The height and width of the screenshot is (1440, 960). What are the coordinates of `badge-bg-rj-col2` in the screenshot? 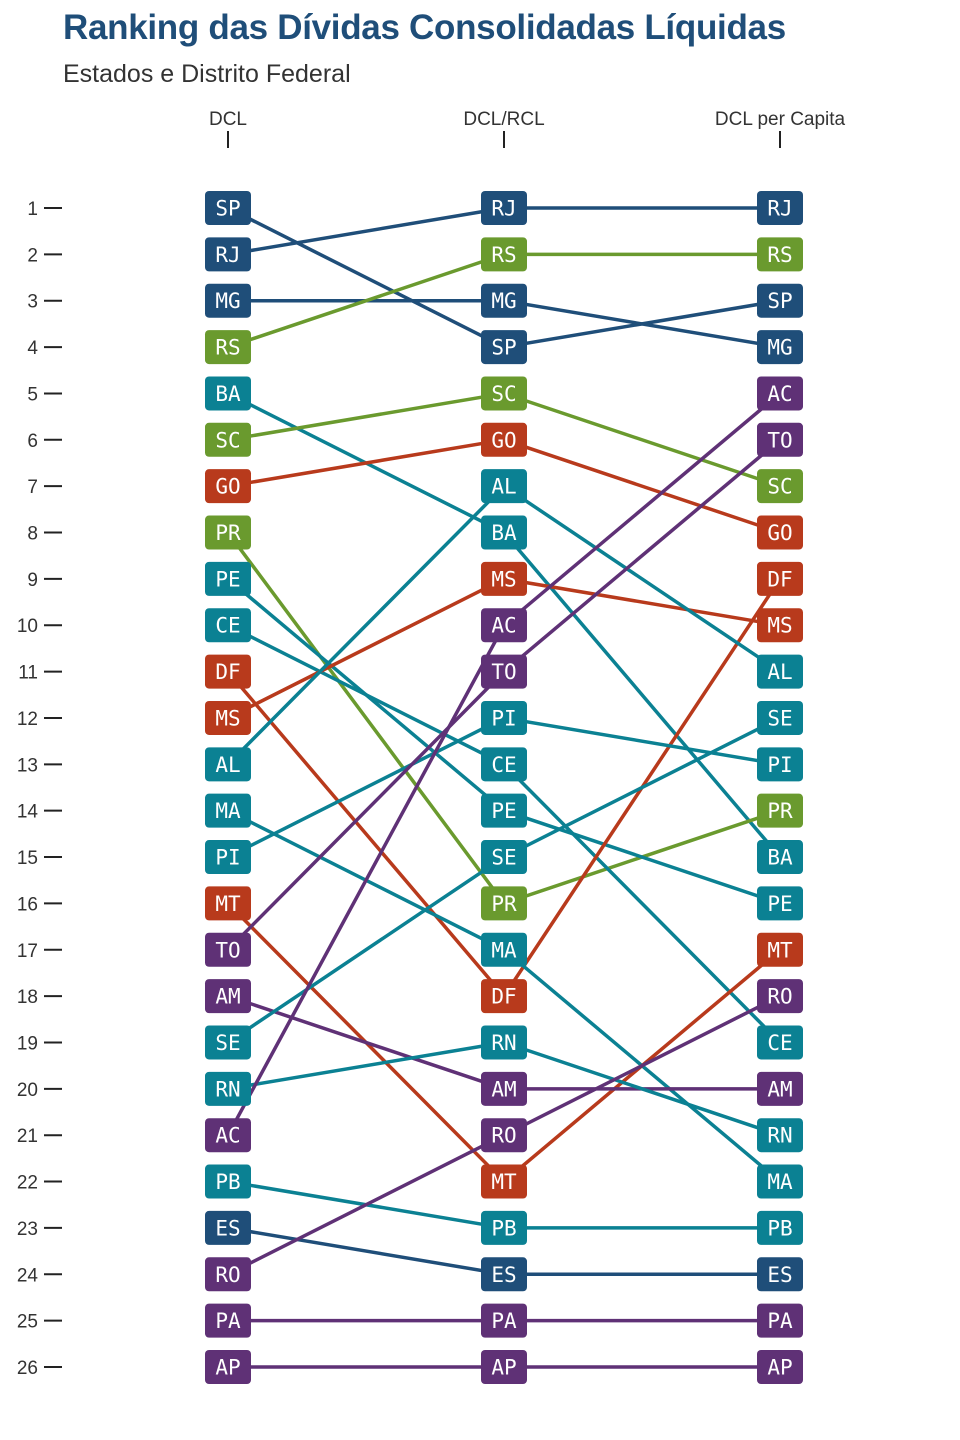 It's located at (504, 208).